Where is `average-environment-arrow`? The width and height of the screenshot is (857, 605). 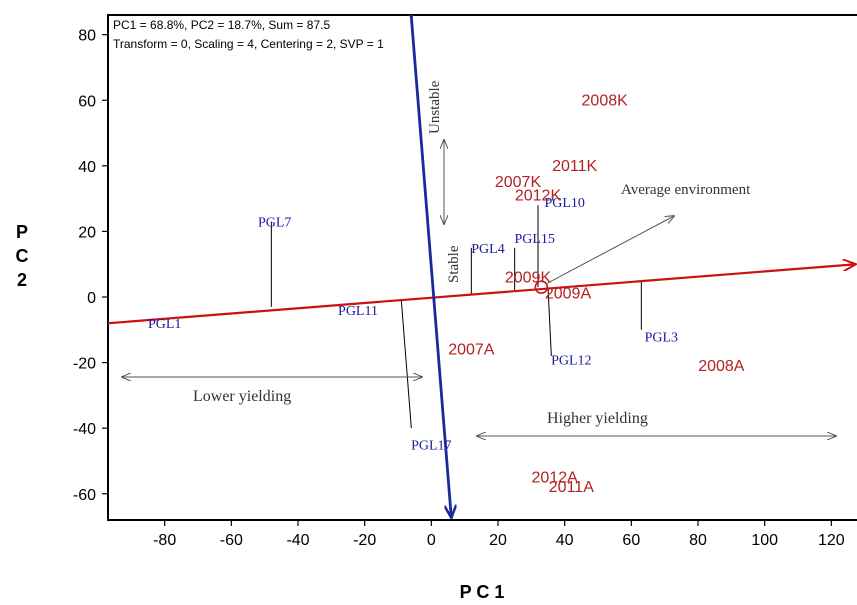
average-environment-arrow is located at coordinates (610, 250).